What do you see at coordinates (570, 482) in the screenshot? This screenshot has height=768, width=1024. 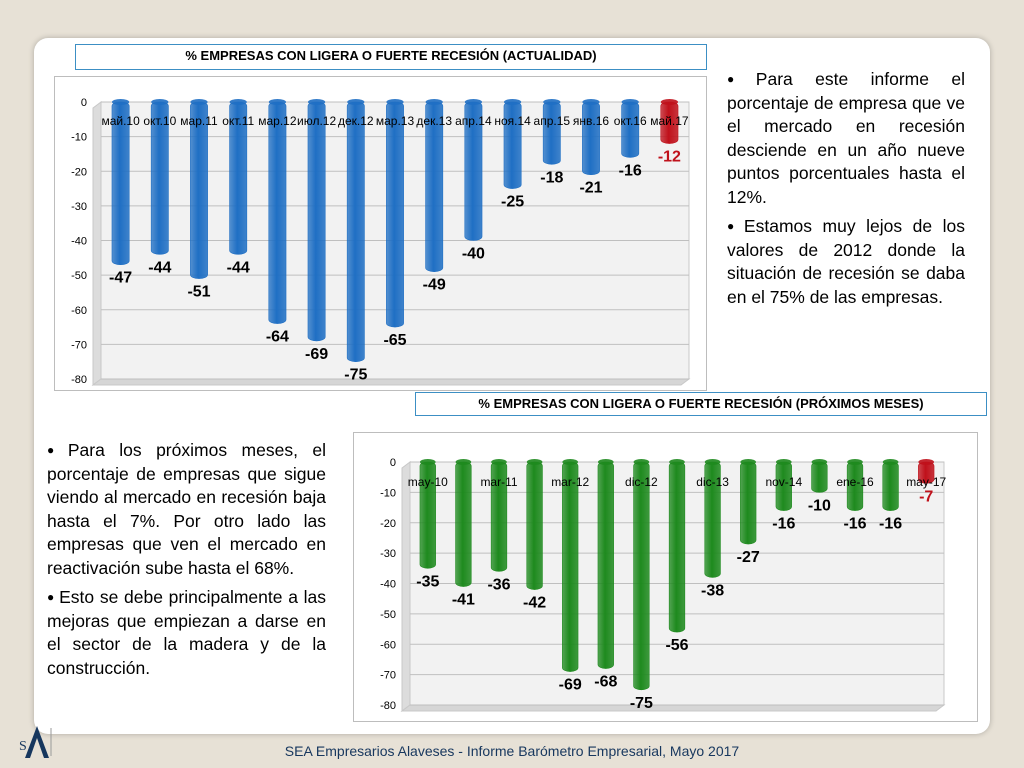 I see `x-tick-label: mar-12` at bounding box center [570, 482].